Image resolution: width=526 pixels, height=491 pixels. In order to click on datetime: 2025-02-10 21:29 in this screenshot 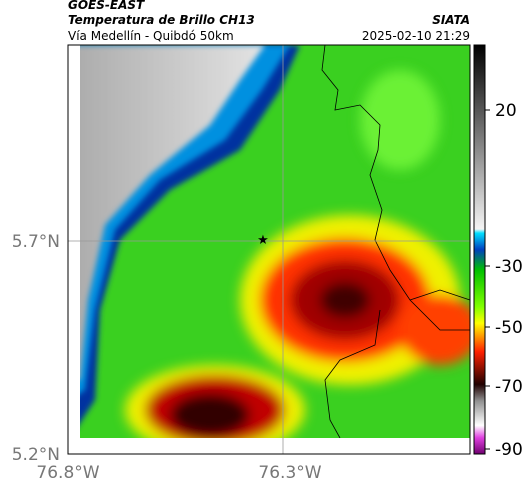, I will do `click(416, 36)`.